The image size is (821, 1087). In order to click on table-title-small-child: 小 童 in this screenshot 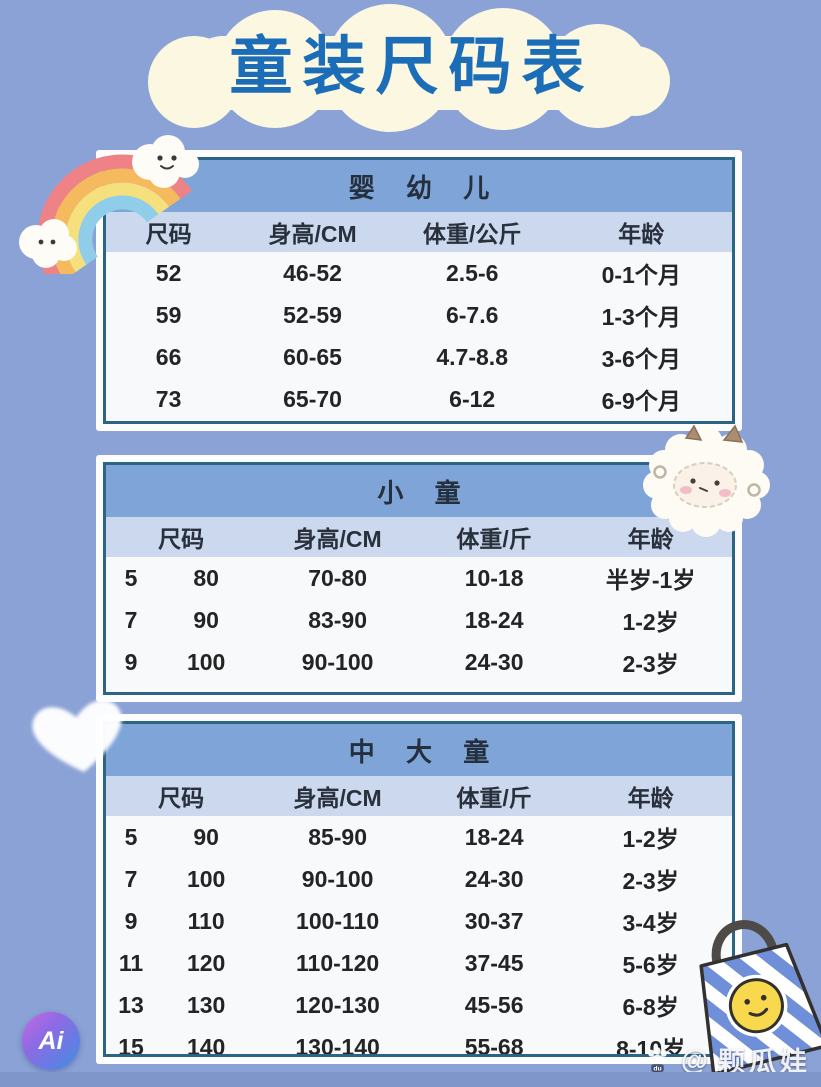, I will do `click(419, 491)`.